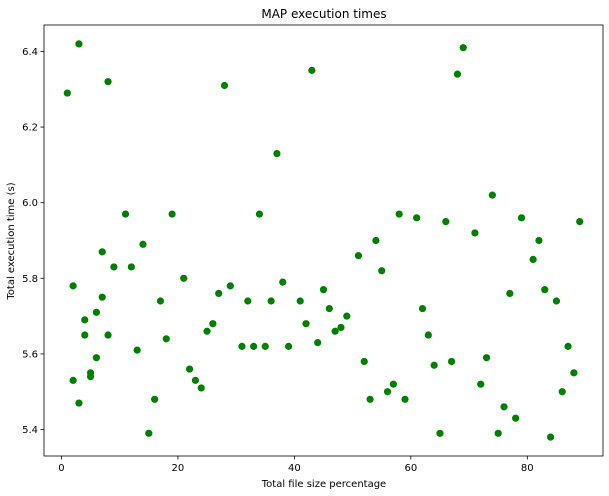 This screenshot has height=496, width=609. I want to click on x-tick-label: 80, so click(527, 468).